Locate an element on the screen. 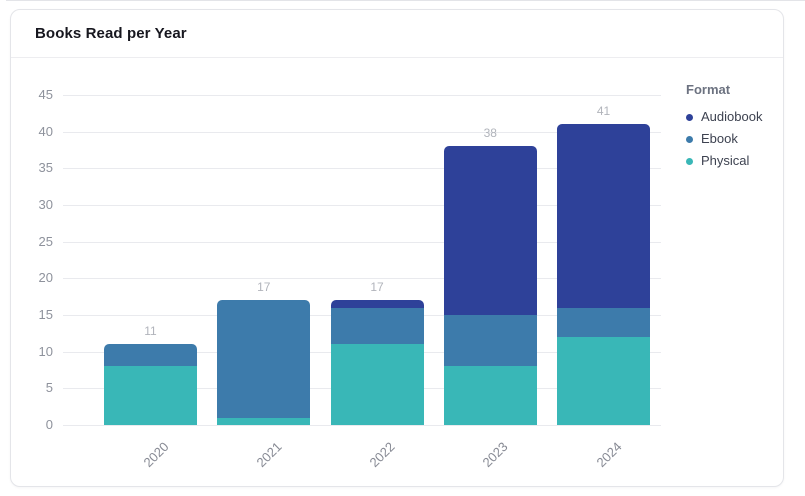 This screenshot has width=805, height=496. legend-item-label: Physical is located at coordinates (725, 160).